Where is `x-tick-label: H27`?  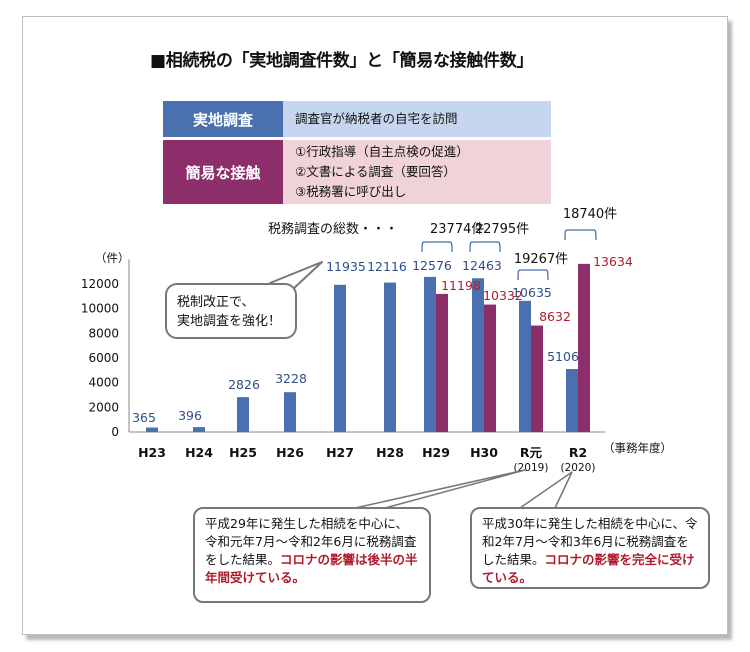 x-tick-label: H27 is located at coordinates (340, 452).